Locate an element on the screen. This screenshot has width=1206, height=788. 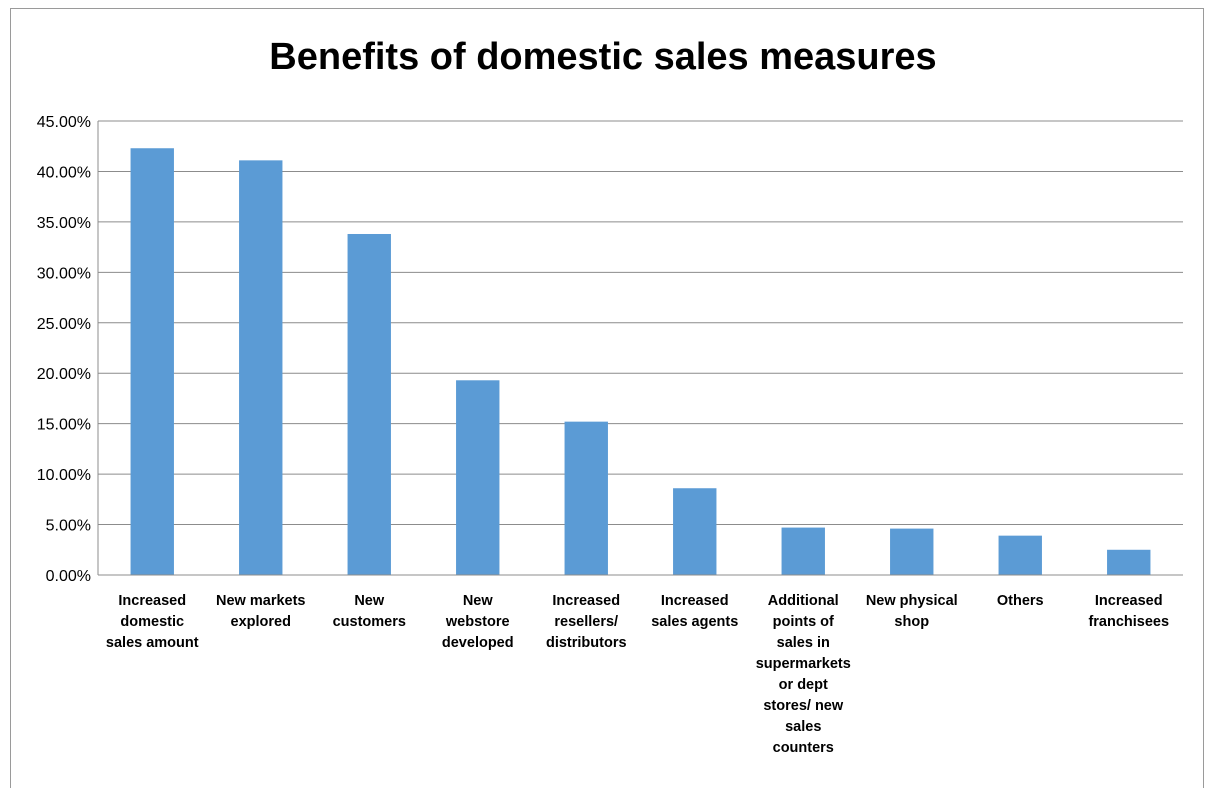
x-category-label-line: Others is located at coordinates (1020, 601).